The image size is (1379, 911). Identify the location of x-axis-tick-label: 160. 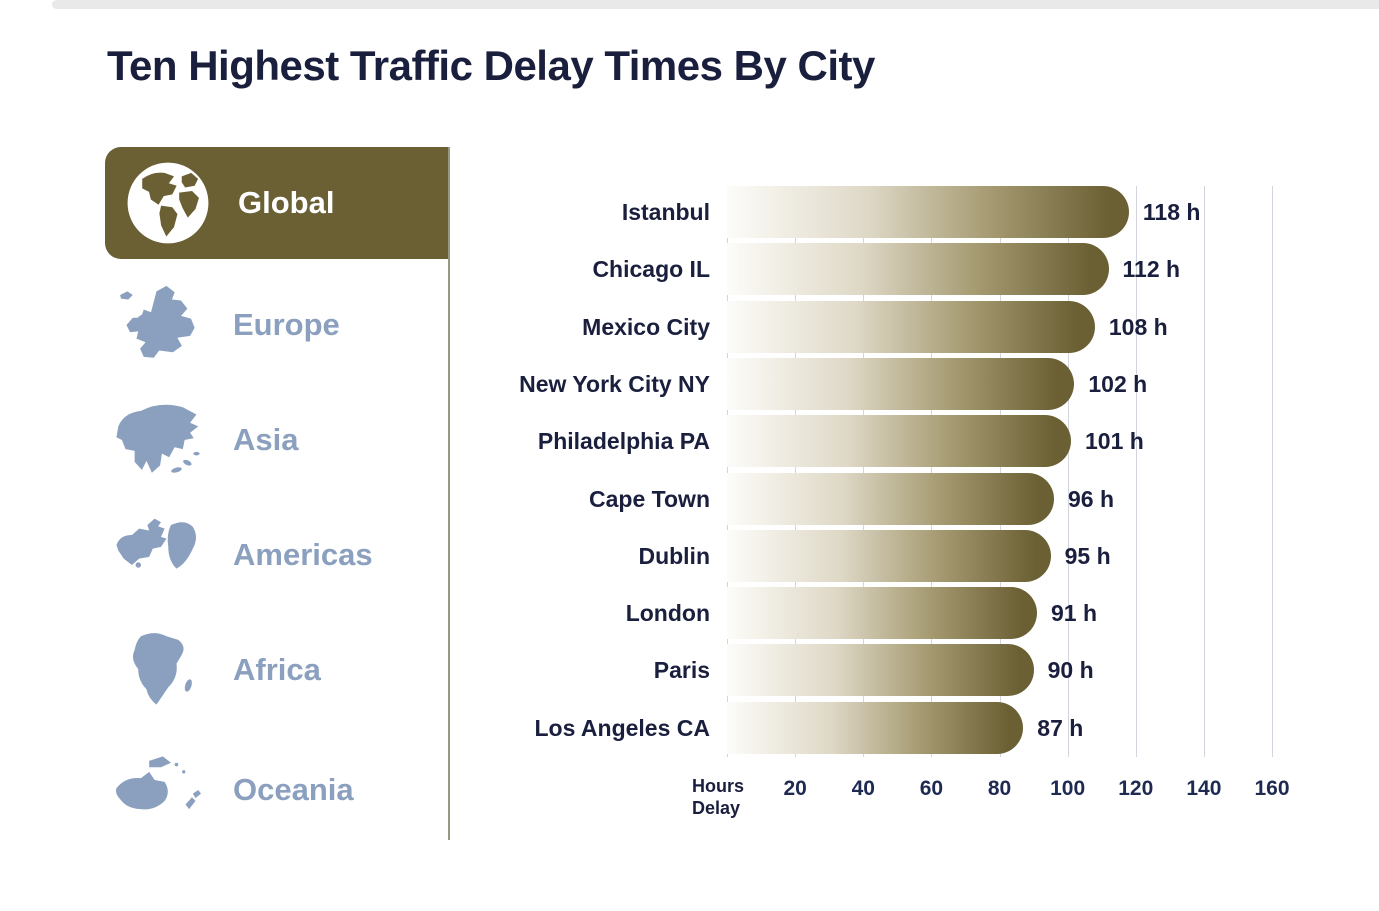
(1272, 788).